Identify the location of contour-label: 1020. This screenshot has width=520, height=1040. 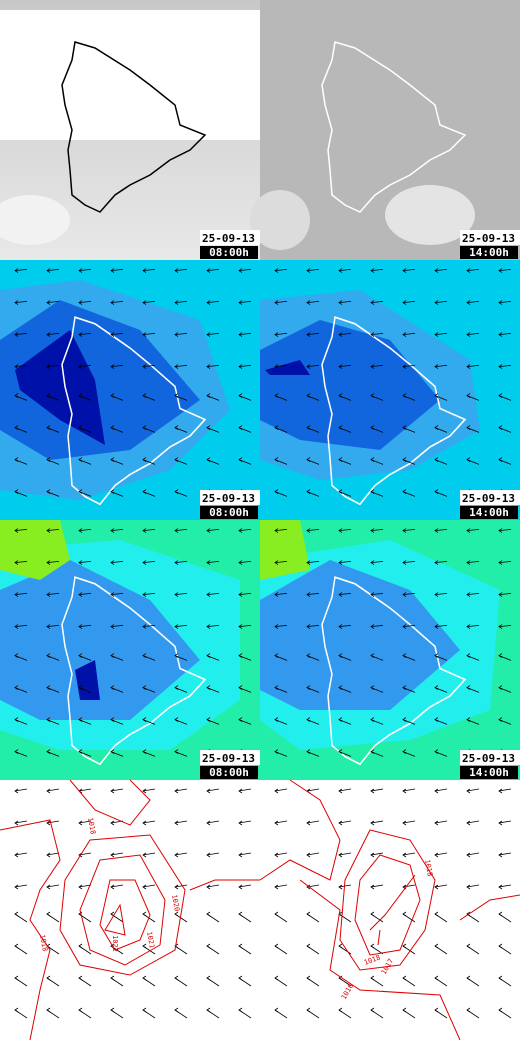
(175, 903).